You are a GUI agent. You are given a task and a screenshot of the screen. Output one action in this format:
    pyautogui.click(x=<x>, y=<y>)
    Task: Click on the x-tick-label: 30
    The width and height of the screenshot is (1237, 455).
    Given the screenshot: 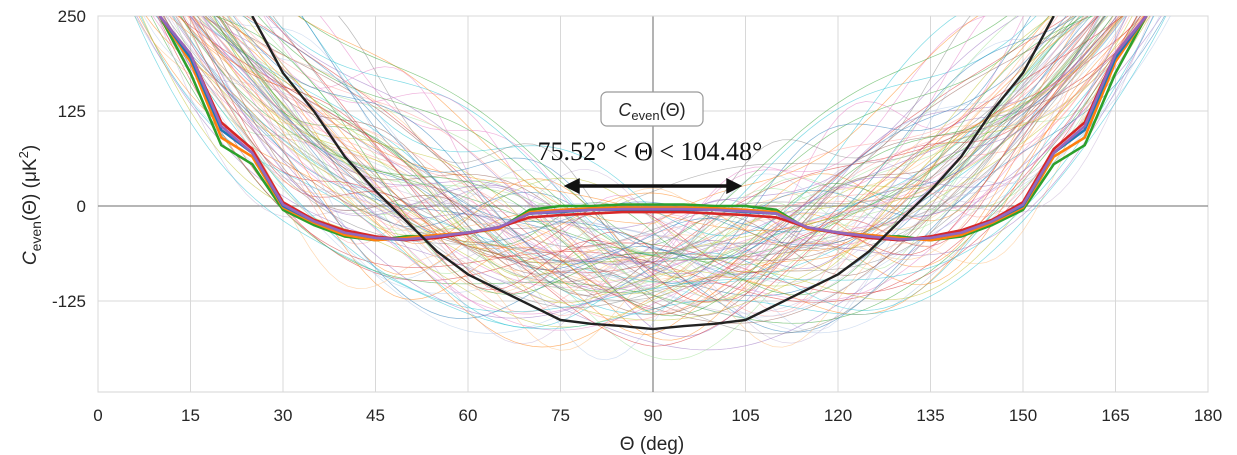 What is the action you would take?
    pyautogui.click(x=283, y=415)
    